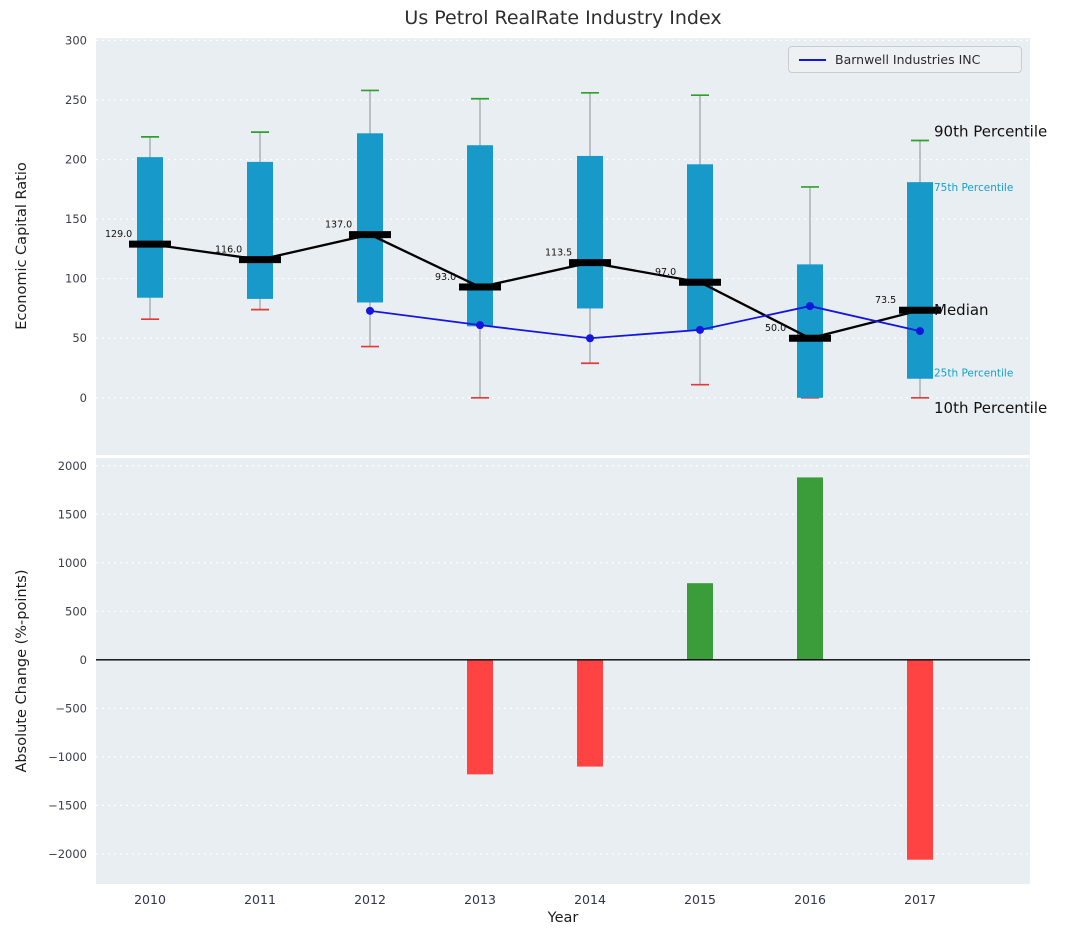 This screenshot has height=942, width=1067. I want to click on median-value-label-2014: 113.5, so click(558, 253).